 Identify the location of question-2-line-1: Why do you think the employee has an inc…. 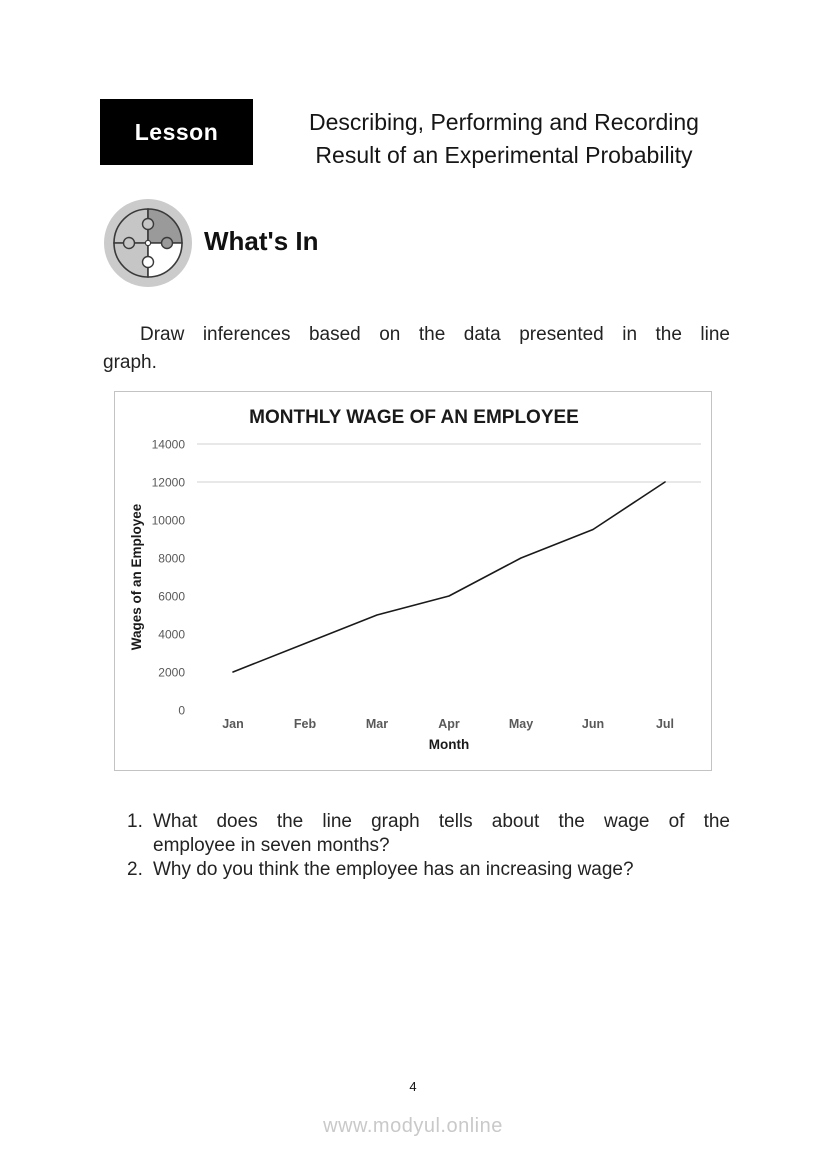
(393, 869).